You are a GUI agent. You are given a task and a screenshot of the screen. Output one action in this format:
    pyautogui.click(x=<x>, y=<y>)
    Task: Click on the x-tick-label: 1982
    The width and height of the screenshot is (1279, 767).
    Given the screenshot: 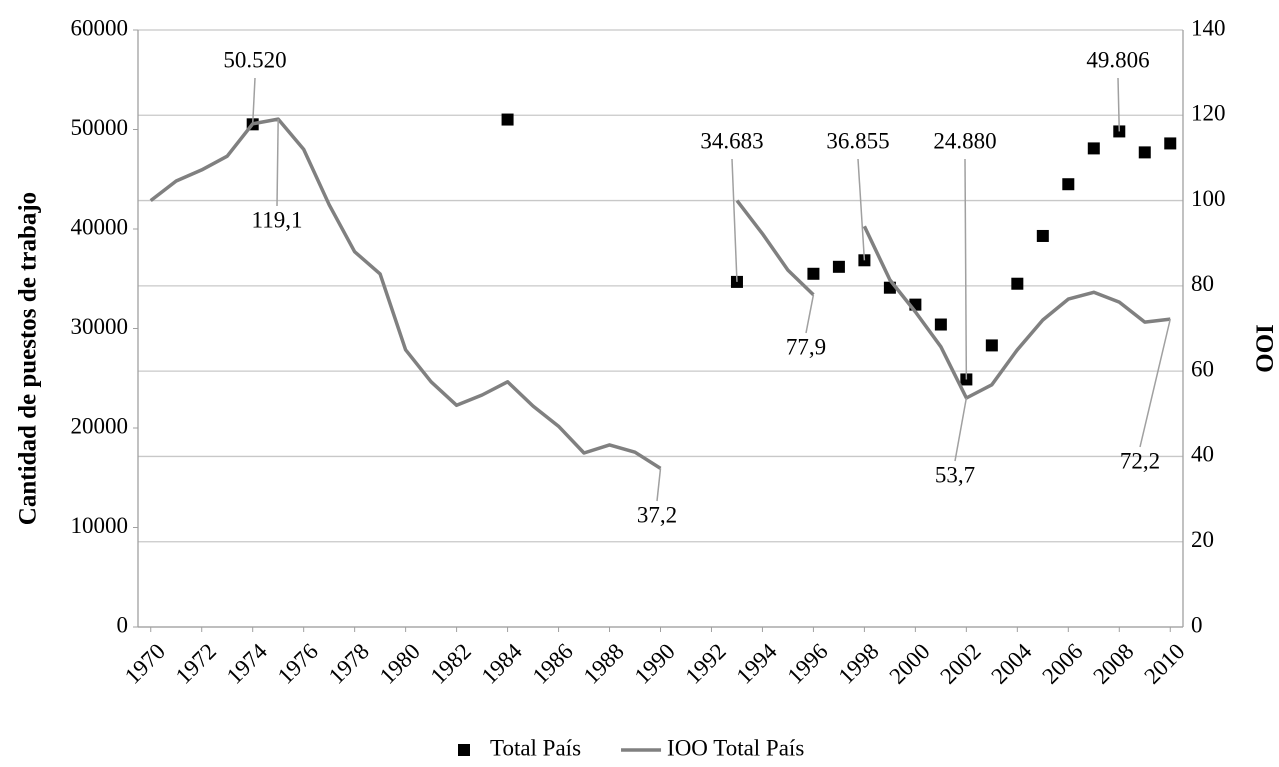 What is the action you would take?
    pyautogui.click(x=451, y=664)
    